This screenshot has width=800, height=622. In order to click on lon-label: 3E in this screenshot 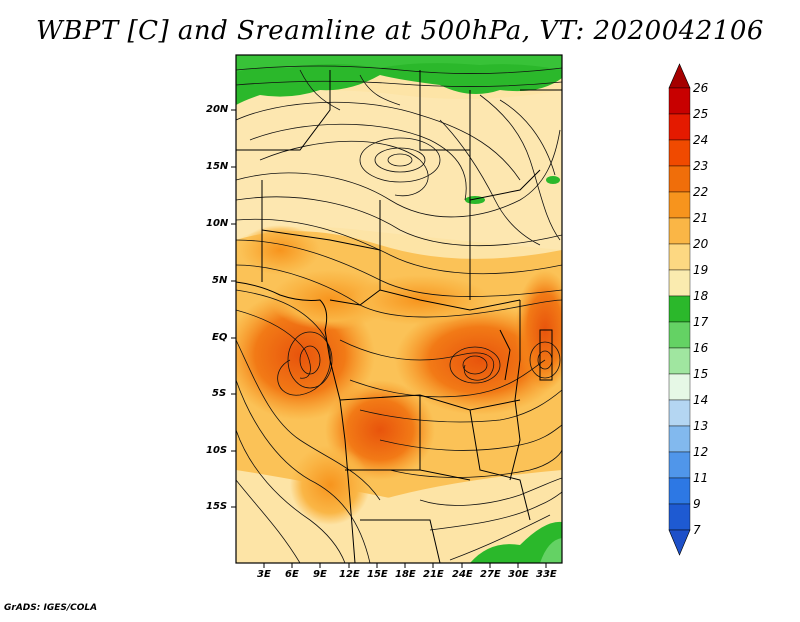, I will do `click(264, 574)`.